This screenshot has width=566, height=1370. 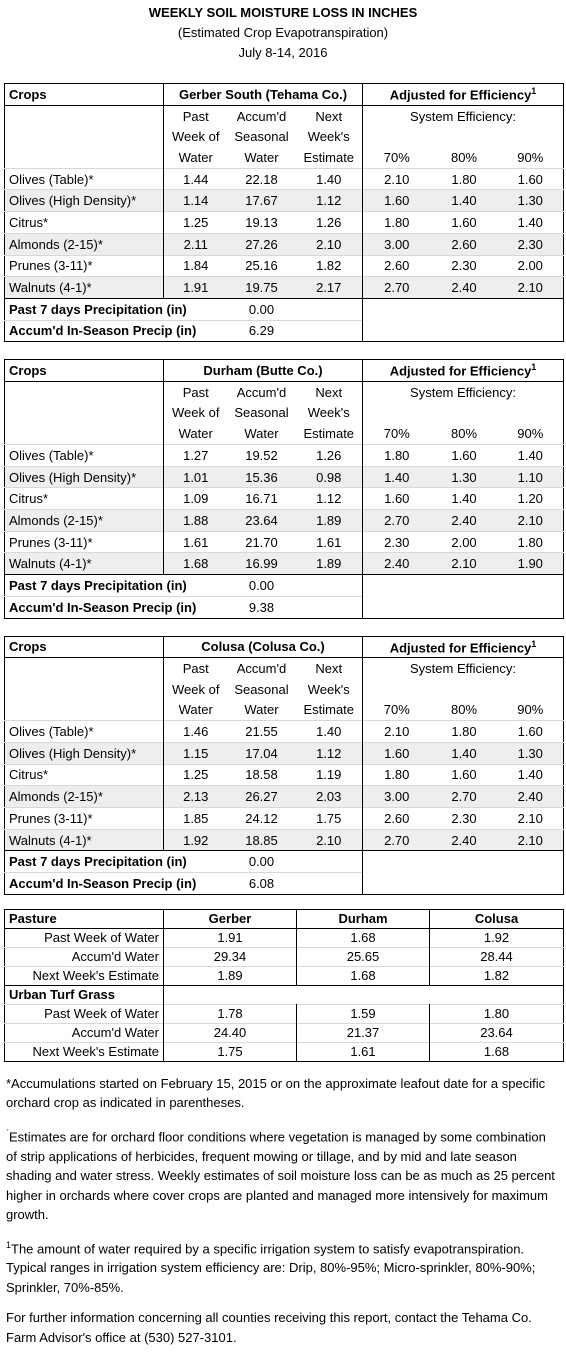 I want to click on title: WEEKLY SOIL MOISTURE LOSS IN INCHES, so click(x=283, y=12).